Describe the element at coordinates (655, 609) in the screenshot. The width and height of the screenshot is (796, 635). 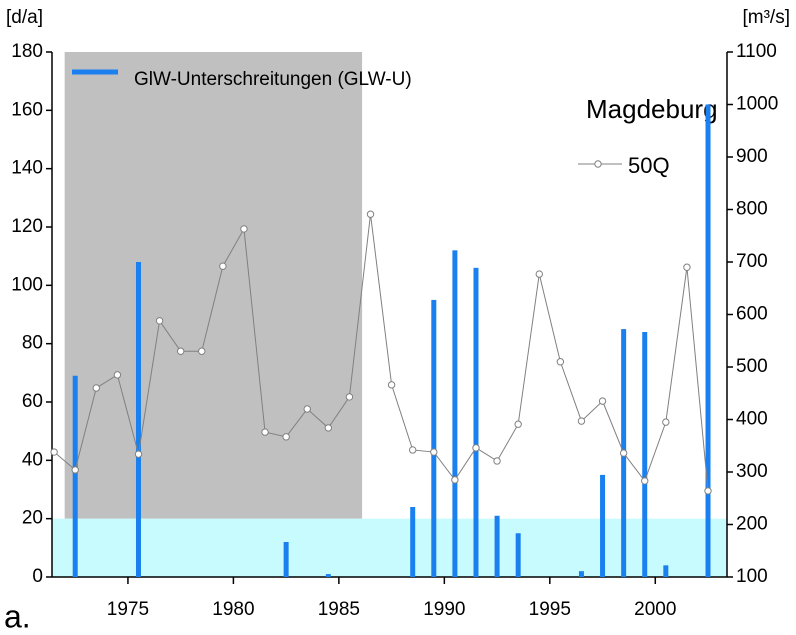
I see `x-tick-label: 2000` at that location.